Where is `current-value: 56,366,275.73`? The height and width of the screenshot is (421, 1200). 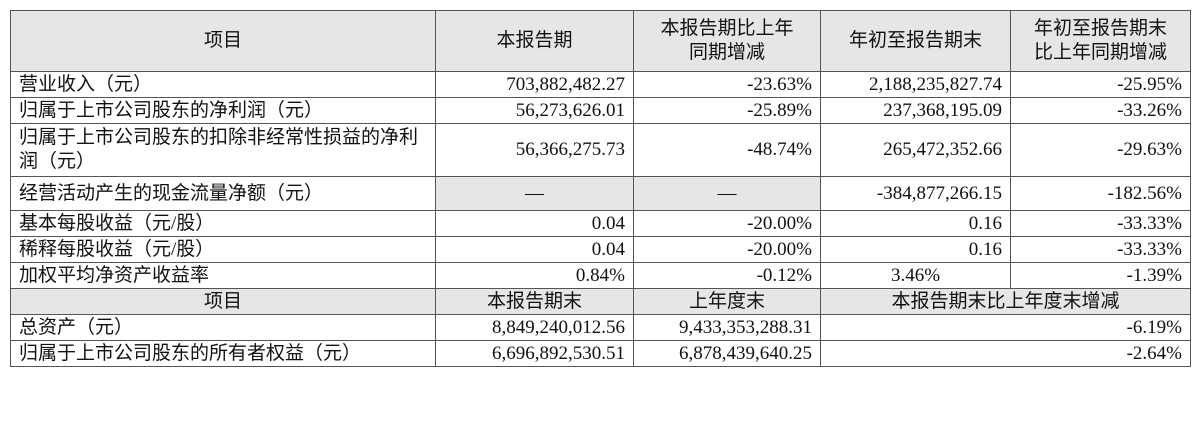 current-value: 56,366,275.73 is located at coordinates (534, 150).